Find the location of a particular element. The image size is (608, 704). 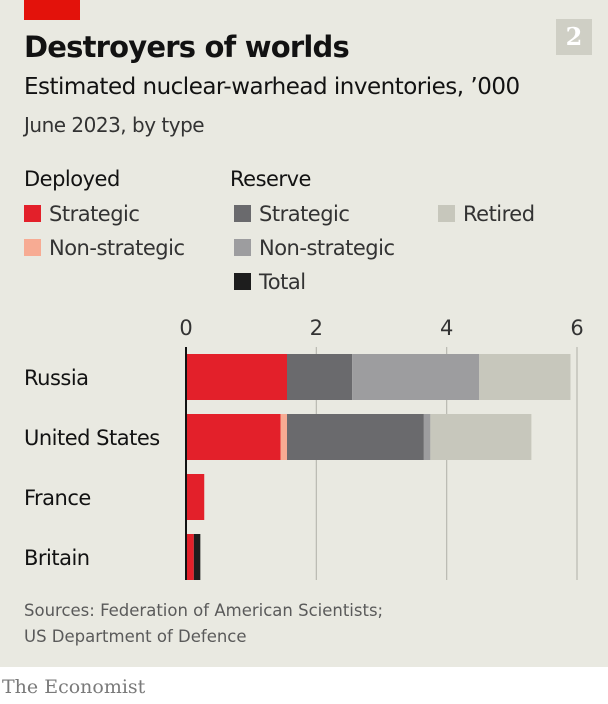

category-label: Britain is located at coordinates (57, 558).